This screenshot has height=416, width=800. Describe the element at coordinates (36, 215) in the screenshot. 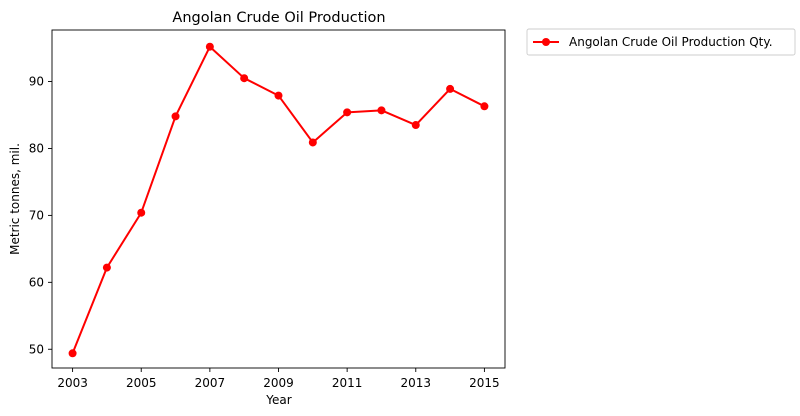

I see `y-tick-label: 70` at that location.